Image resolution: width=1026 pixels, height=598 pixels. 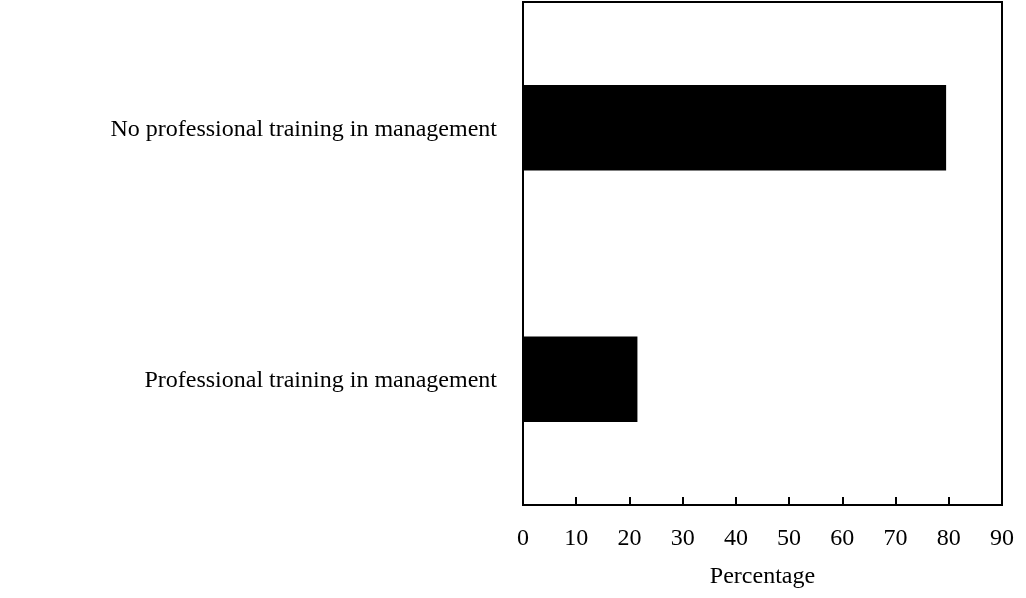 I want to click on x-tick-label: 20, so click(x=629, y=537).